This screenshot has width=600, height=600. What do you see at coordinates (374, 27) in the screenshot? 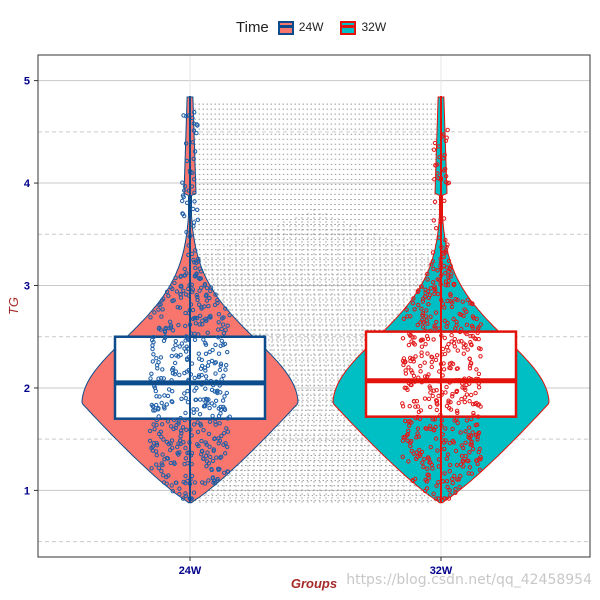
I see `legend-label-32w: 32W` at bounding box center [374, 27].